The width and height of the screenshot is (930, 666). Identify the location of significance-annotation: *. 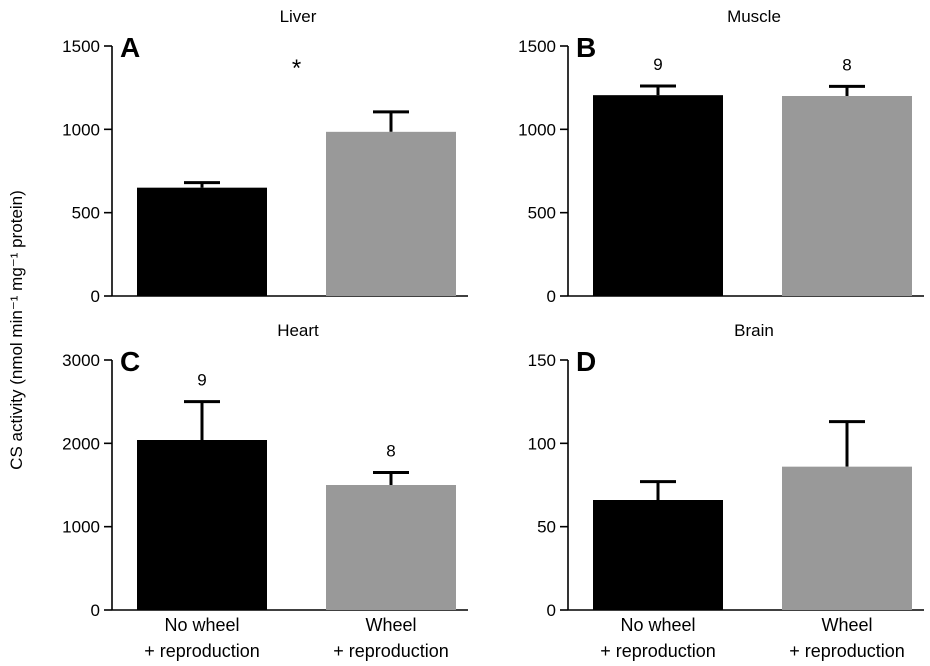
(296, 68).